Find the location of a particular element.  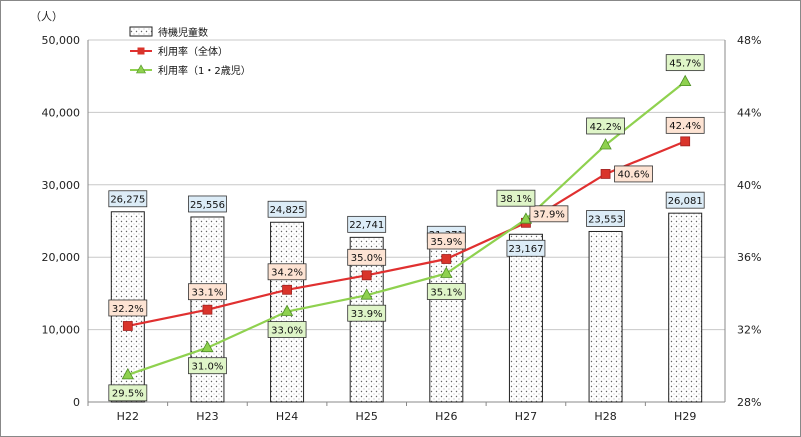

bar-value-label: 23,553 is located at coordinates (605, 219).